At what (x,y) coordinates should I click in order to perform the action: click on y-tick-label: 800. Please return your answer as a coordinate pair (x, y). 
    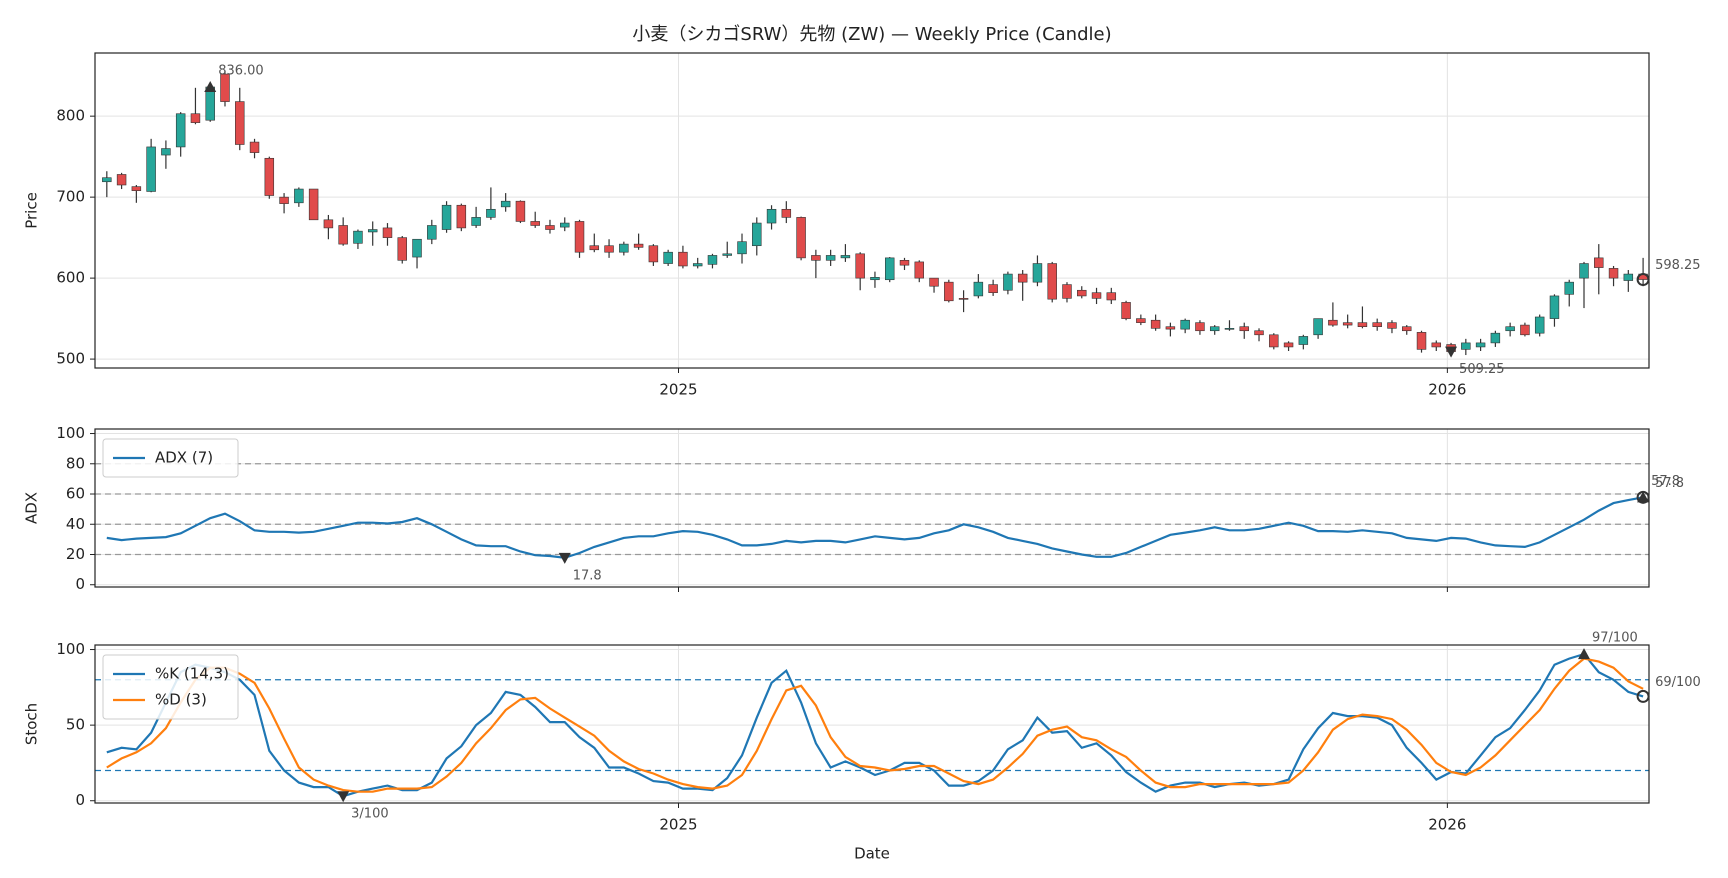
    Looking at the image, I should click on (70, 116).